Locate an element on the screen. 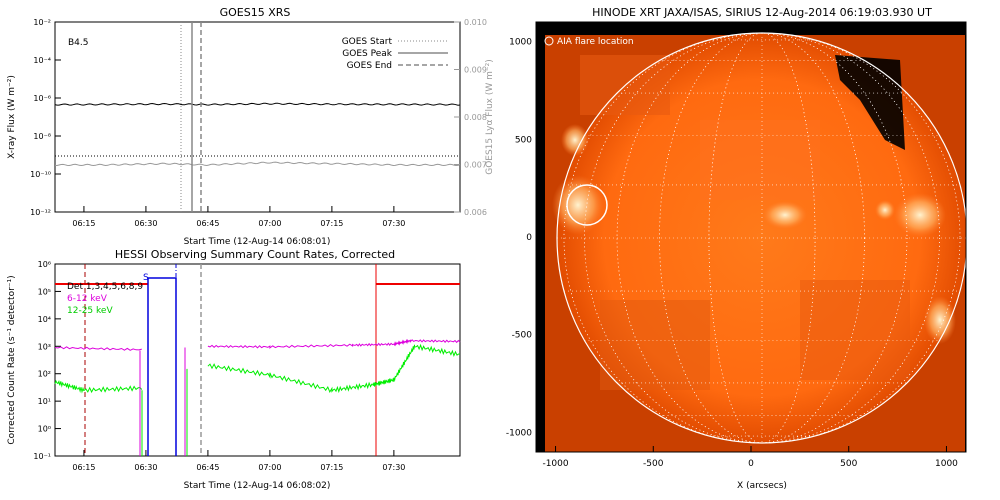 This screenshot has width=1000, height=500. goes-right-tick-label: 0.007 is located at coordinates (475, 165).